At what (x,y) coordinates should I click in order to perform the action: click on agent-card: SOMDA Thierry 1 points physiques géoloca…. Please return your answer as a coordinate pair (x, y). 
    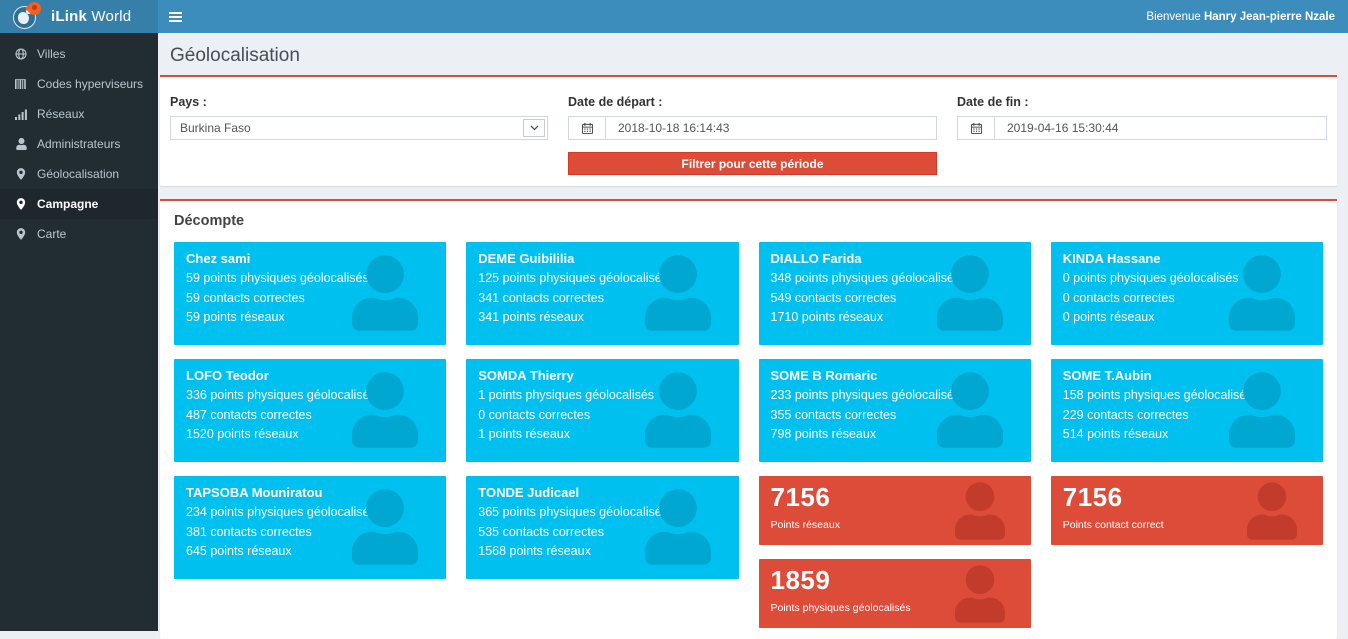
    Looking at the image, I should click on (602, 410).